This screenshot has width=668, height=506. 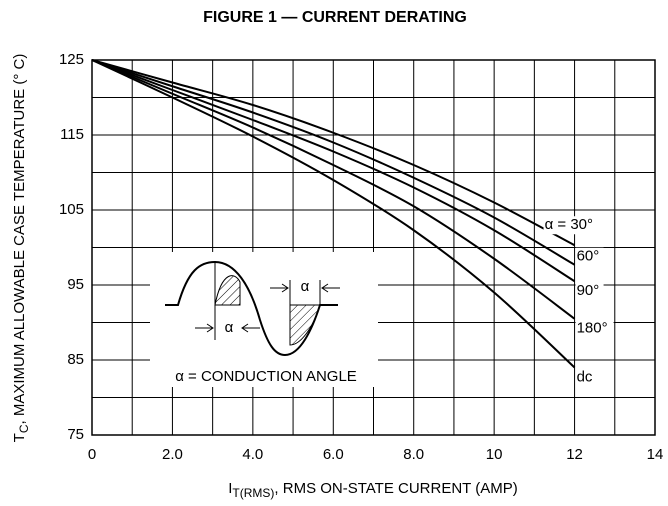 I want to click on y-label-subscript: C, so click(x=24, y=428).